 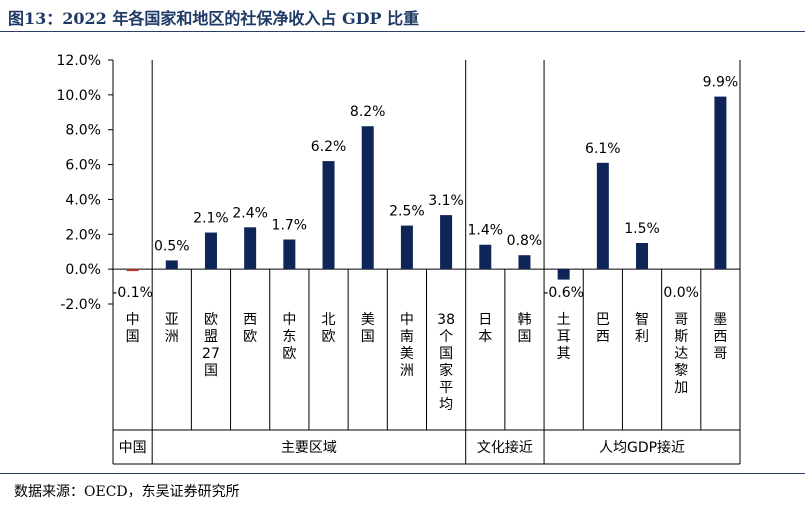 I want to click on data-label: 3.1%, so click(x=446, y=201).